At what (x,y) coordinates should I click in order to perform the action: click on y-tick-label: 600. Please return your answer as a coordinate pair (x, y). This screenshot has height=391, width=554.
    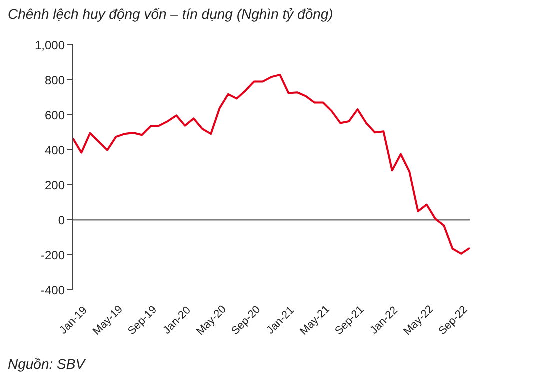
    Looking at the image, I should click on (55, 115).